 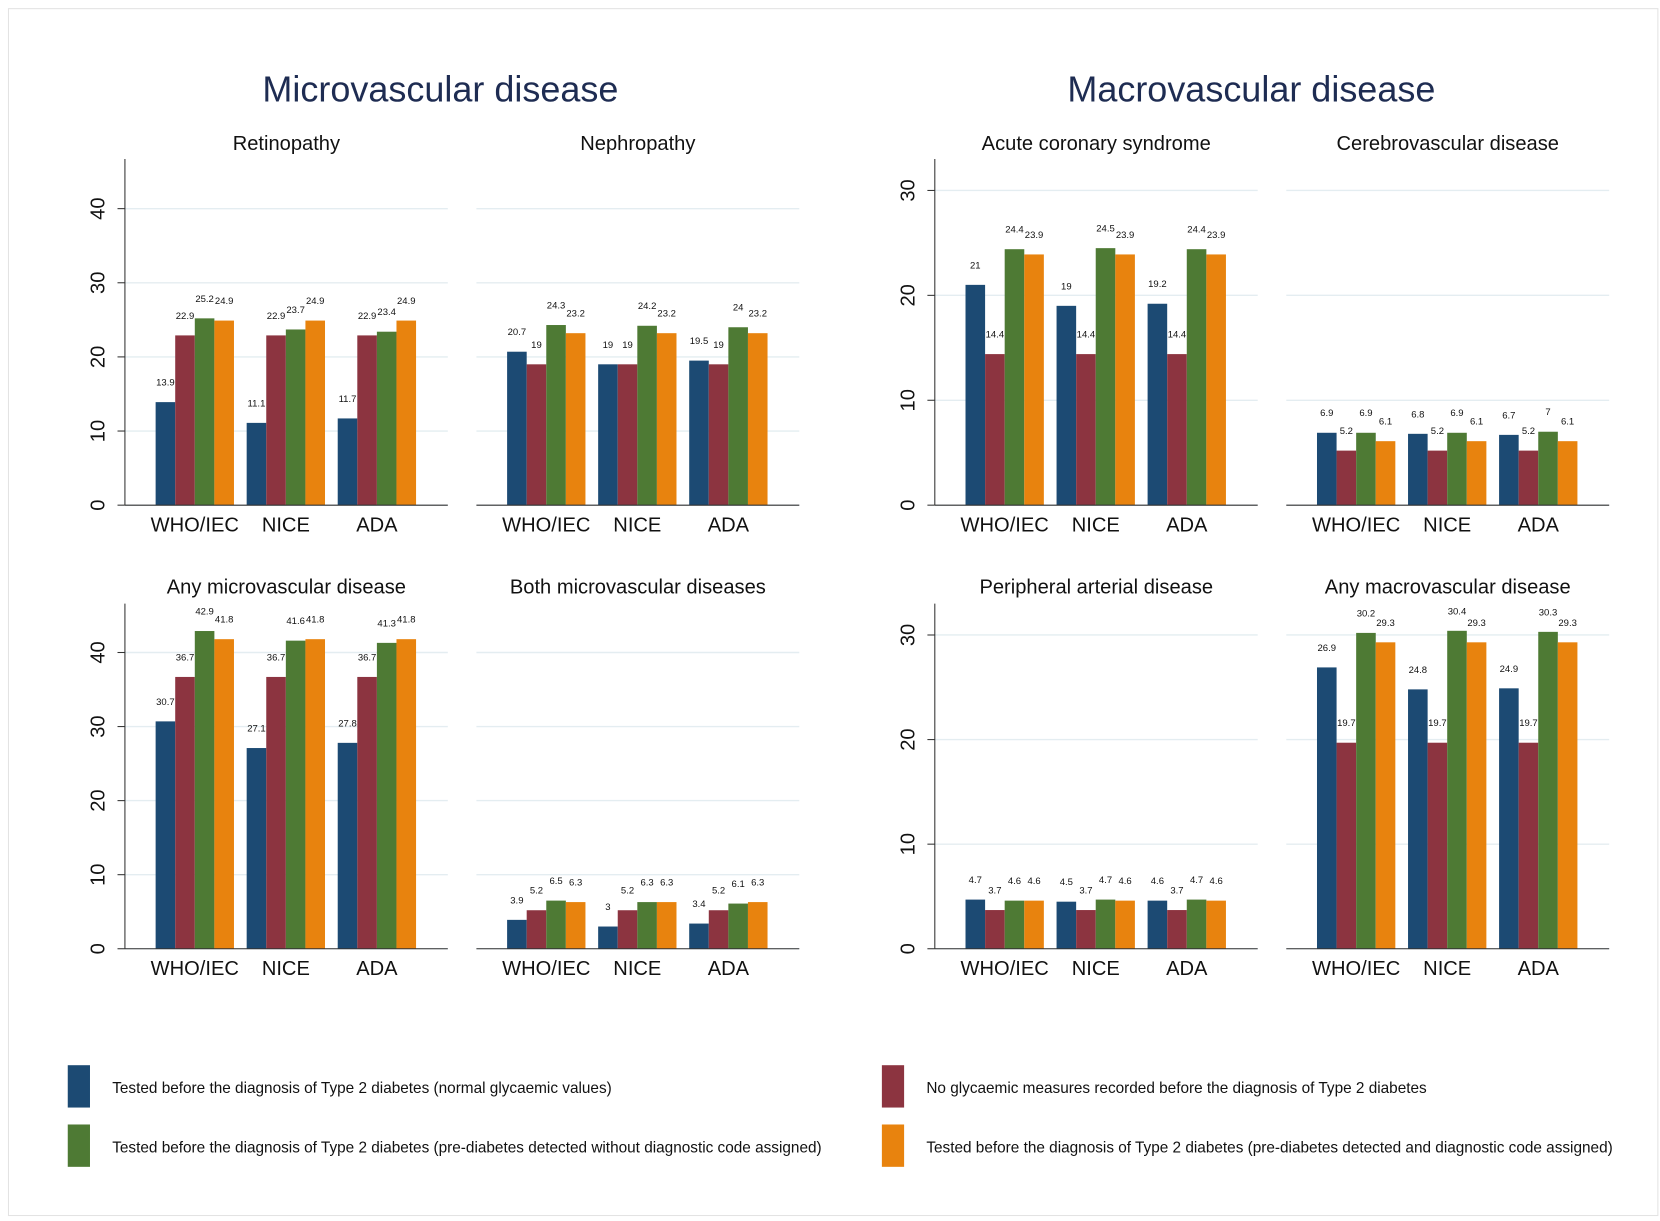 I want to click on value-label: 20.7, so click(x=517, y=332).